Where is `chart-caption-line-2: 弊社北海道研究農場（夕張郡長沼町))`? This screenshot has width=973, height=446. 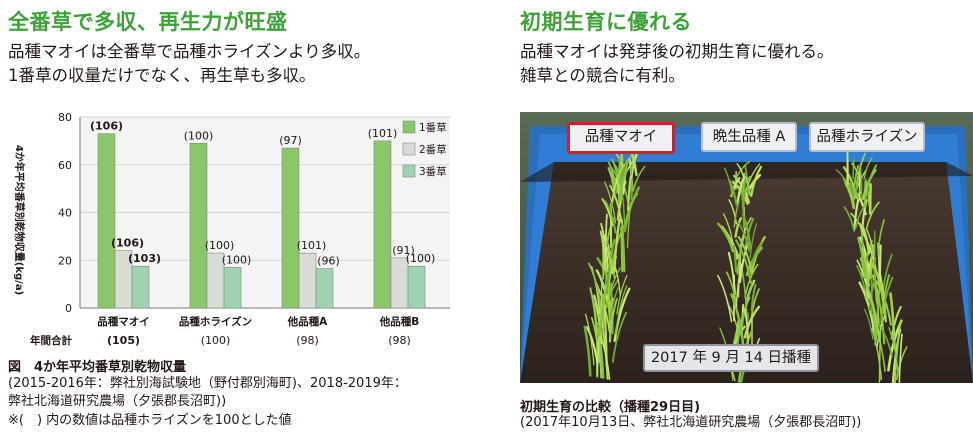
chart-caption-line-2: 弊社北海道研究農場（夕張郡長沼町)) is located at coordinates (117, 401).